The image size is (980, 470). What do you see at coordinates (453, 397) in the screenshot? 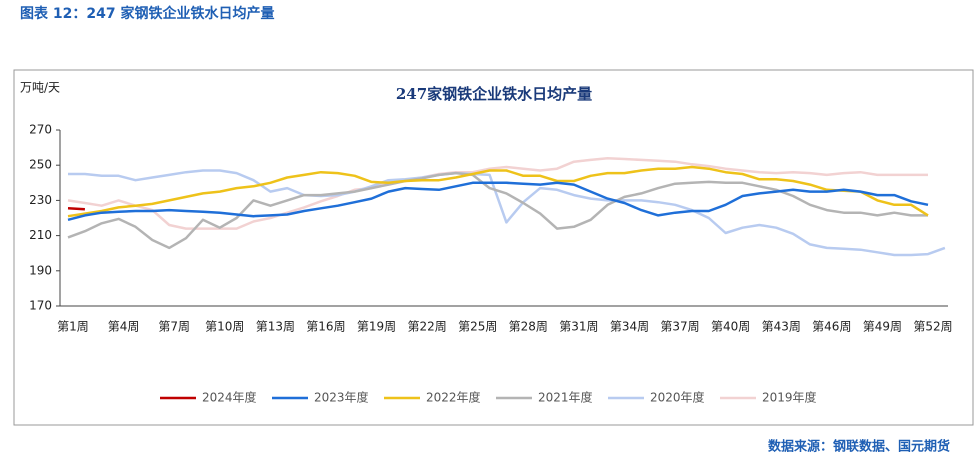
I see `legend-label: 2022年度` at bounding box center [453, 397].